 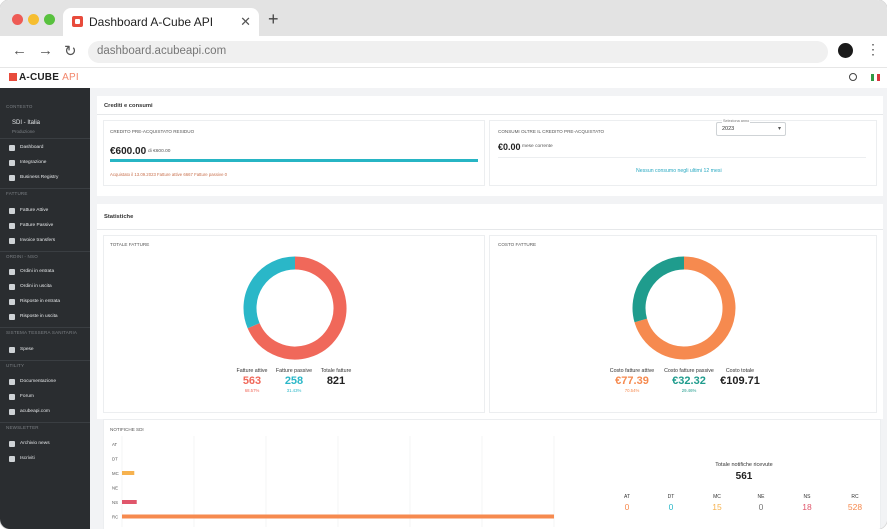 I want to click on donut-slice-attive, so click(x=297, y=308).